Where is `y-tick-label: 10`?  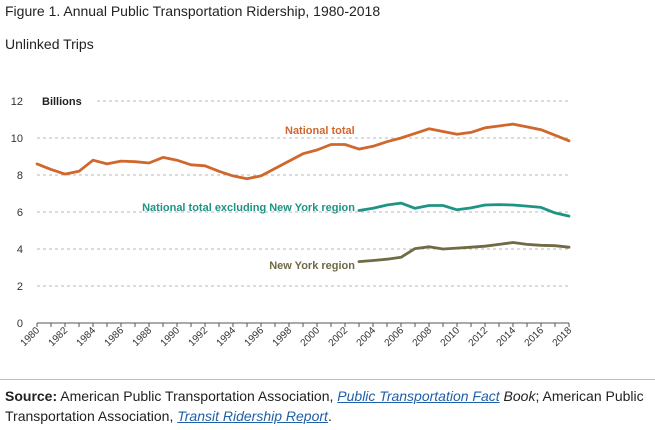
y-tick-label: 10 is located at coordinates (17, 139).